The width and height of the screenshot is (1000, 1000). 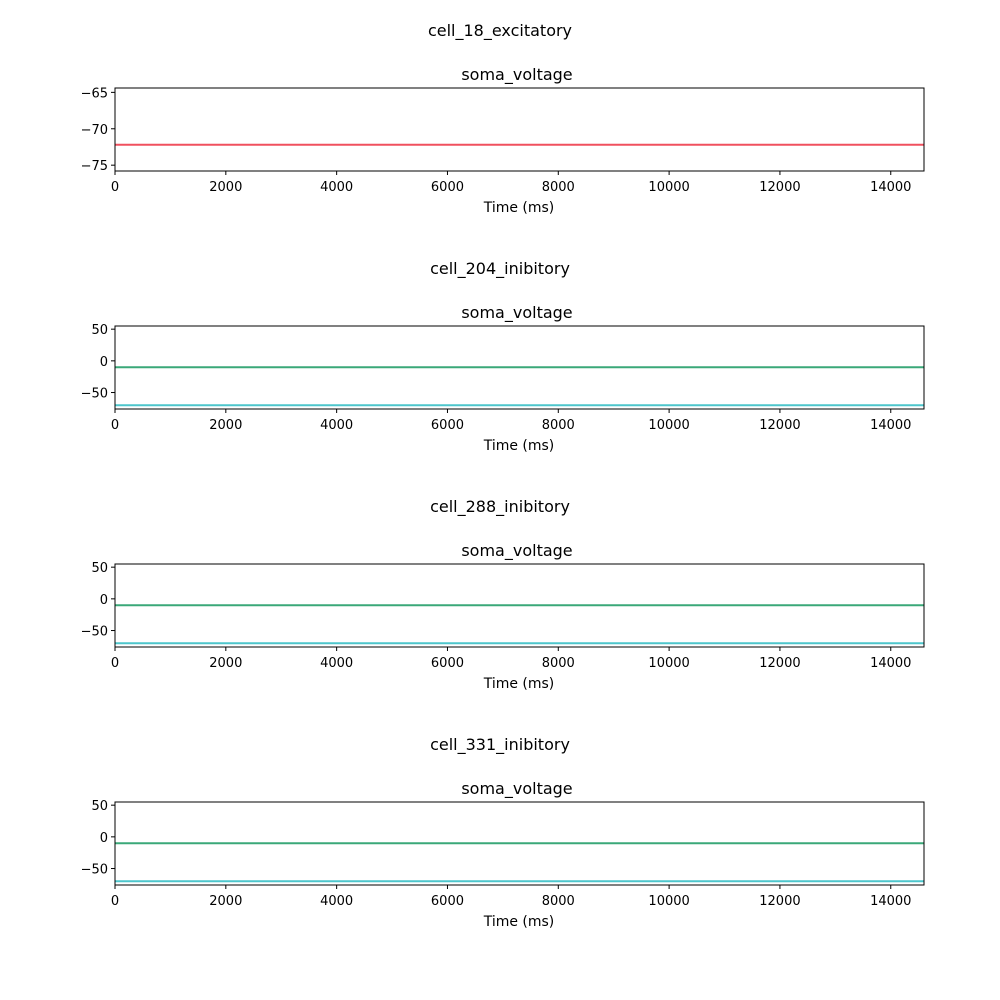 I want to click on y-tick-label: −65, so click(x=94, y=93).